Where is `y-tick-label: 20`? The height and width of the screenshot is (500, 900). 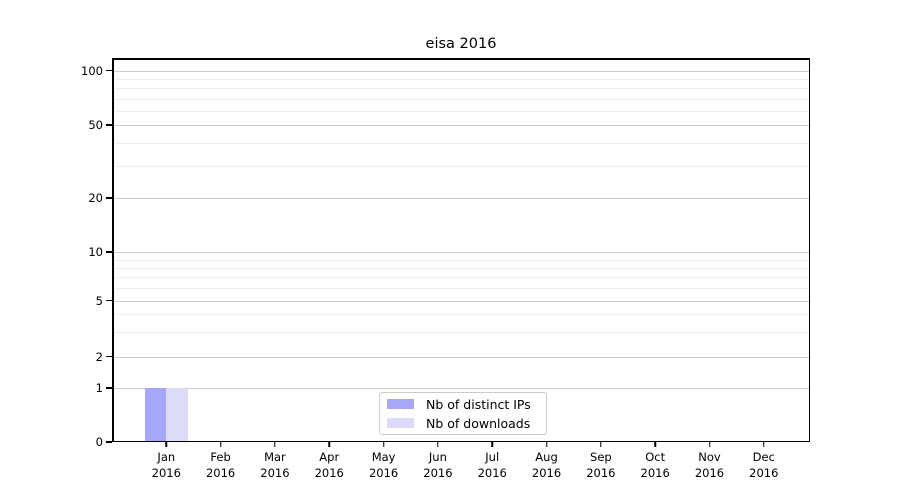 y-tick-label: 20 is located at coordinates (95, 198).